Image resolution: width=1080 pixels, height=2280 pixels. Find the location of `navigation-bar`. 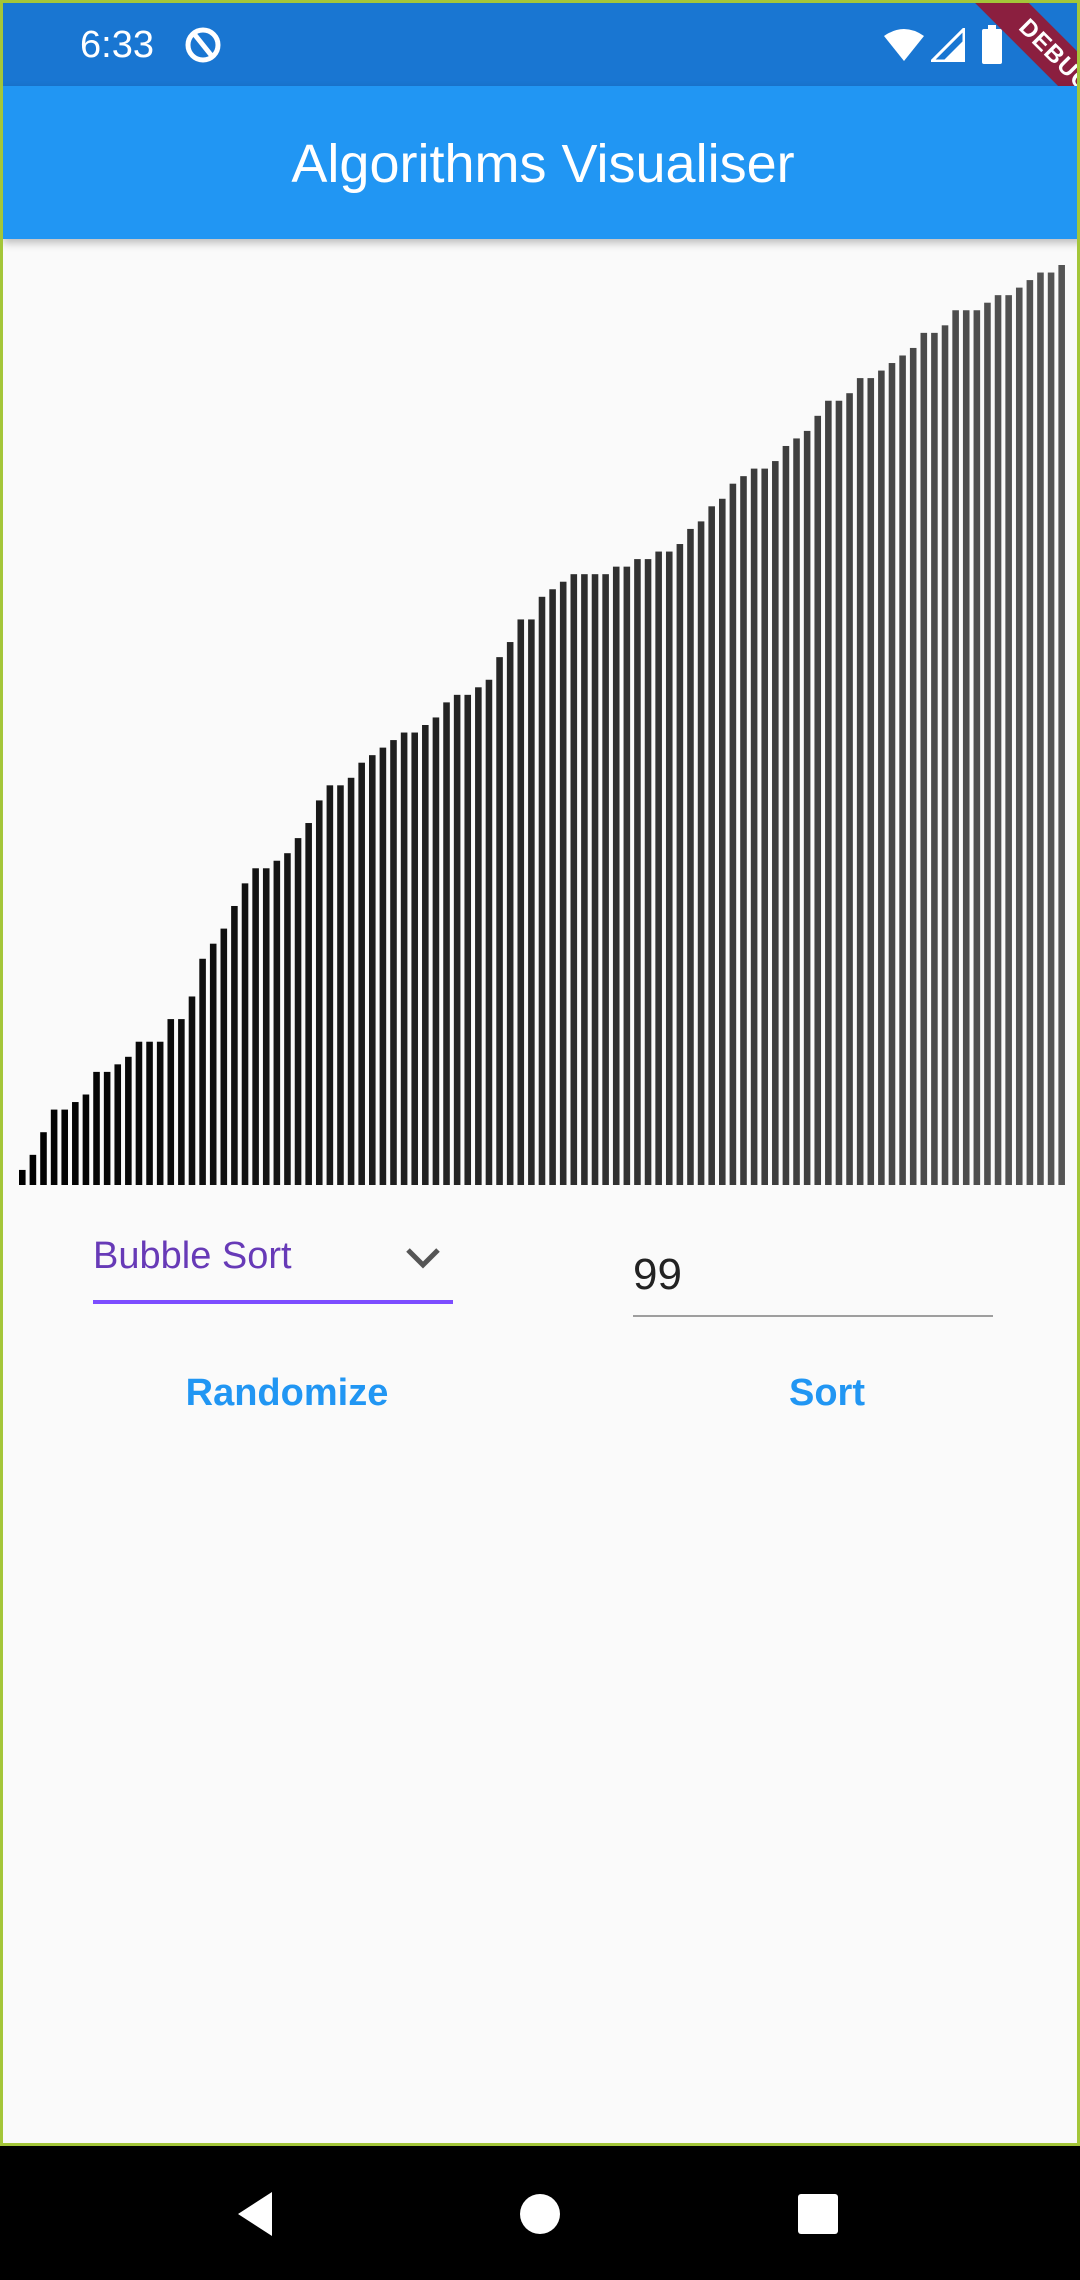

navigation-bar is located at coordinates (540, 2213).